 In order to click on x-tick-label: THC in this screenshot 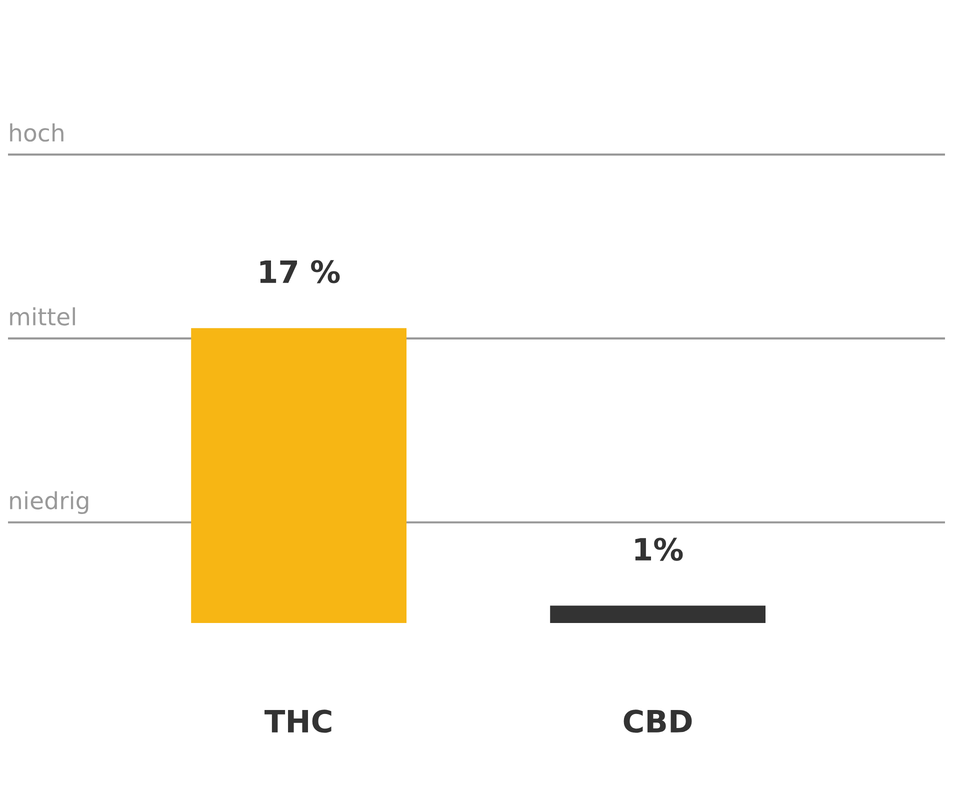, I will do `click(298, 721)`.